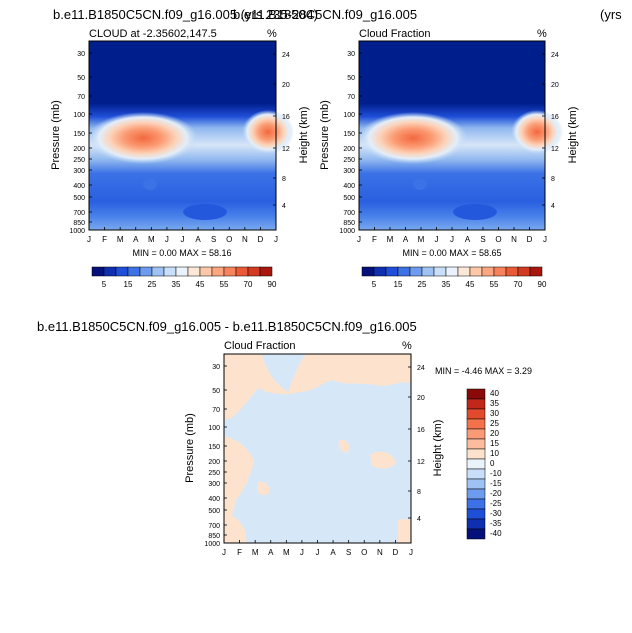  What do you see at coordinates (380, 552) in the screenshot?
I see `panel-3-x-tick-label: N` at bounding box center [380, 552].